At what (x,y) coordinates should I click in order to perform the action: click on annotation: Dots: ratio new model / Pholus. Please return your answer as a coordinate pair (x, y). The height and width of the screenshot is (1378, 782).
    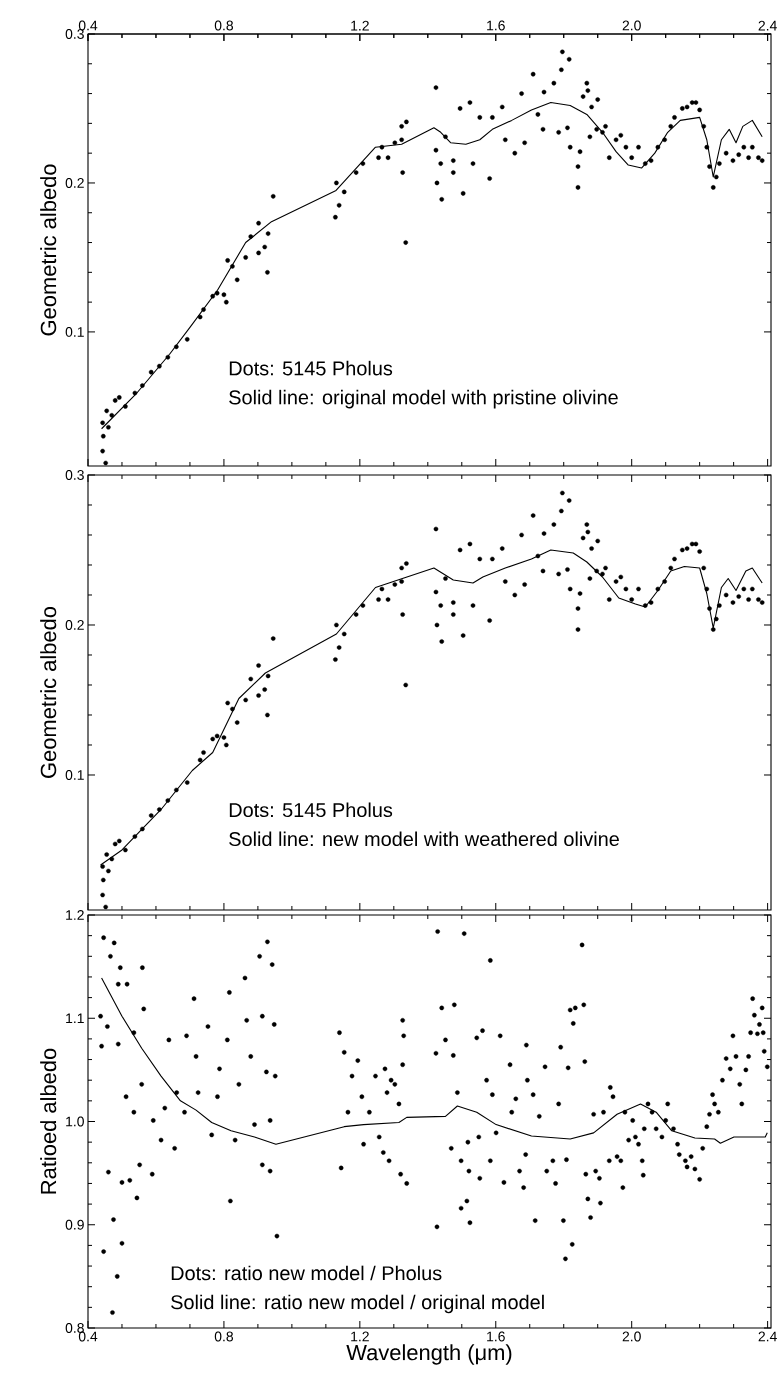
    Looking at the image, I should click on (306, 1273).